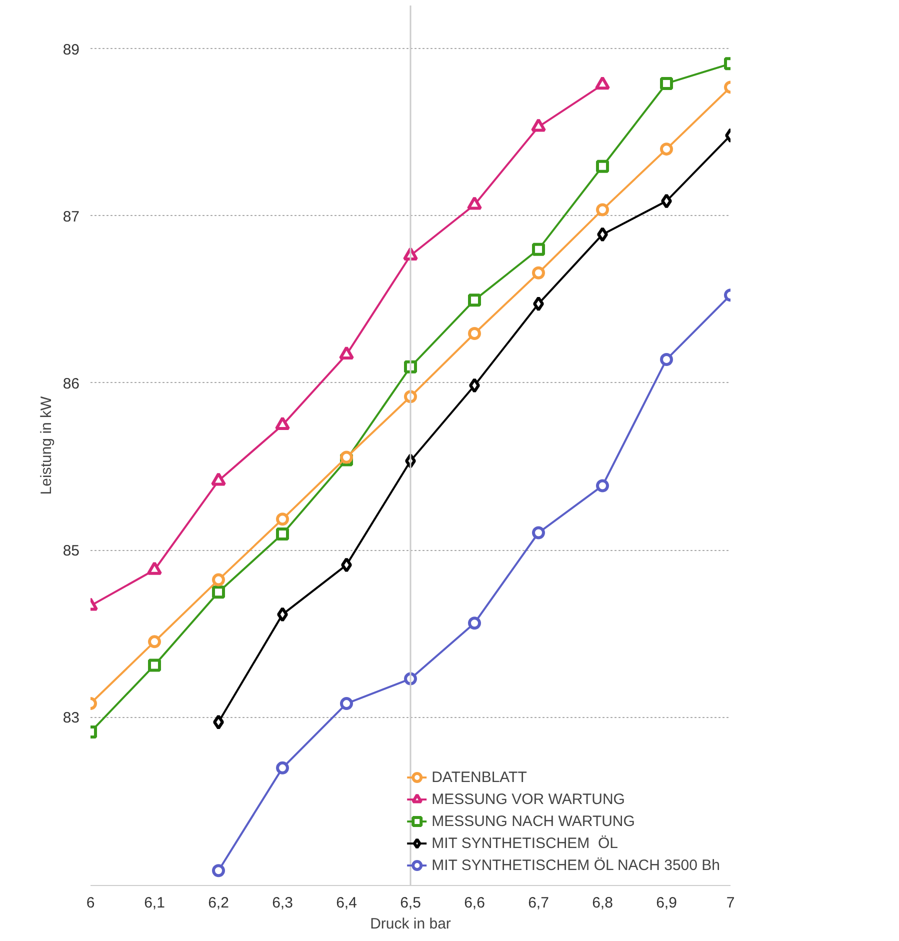 The image size is (899, 941). Describe the element at coordinates (154, 903) in the screenshot. I see `x-tick-label: 6,1` at that location.